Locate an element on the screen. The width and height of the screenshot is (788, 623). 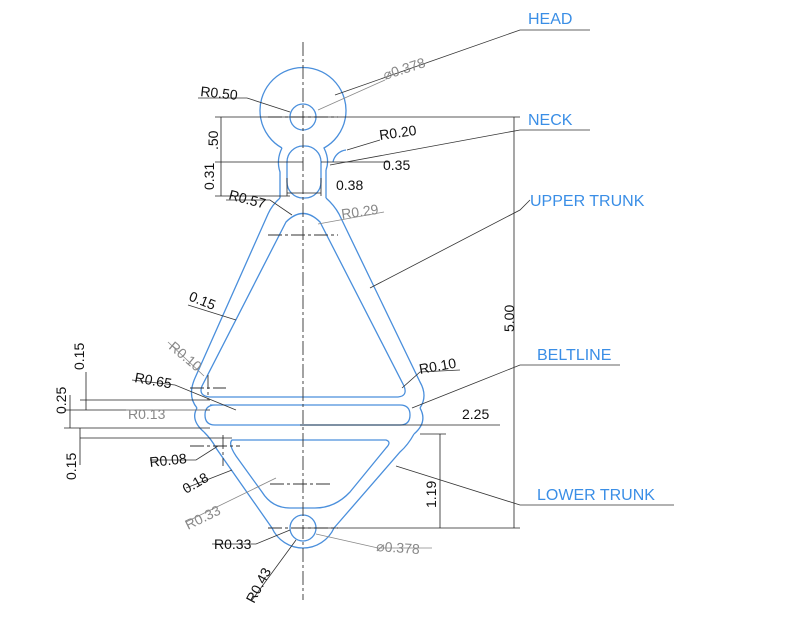
lower-trunk-inner is located at coordinates (310, 474).